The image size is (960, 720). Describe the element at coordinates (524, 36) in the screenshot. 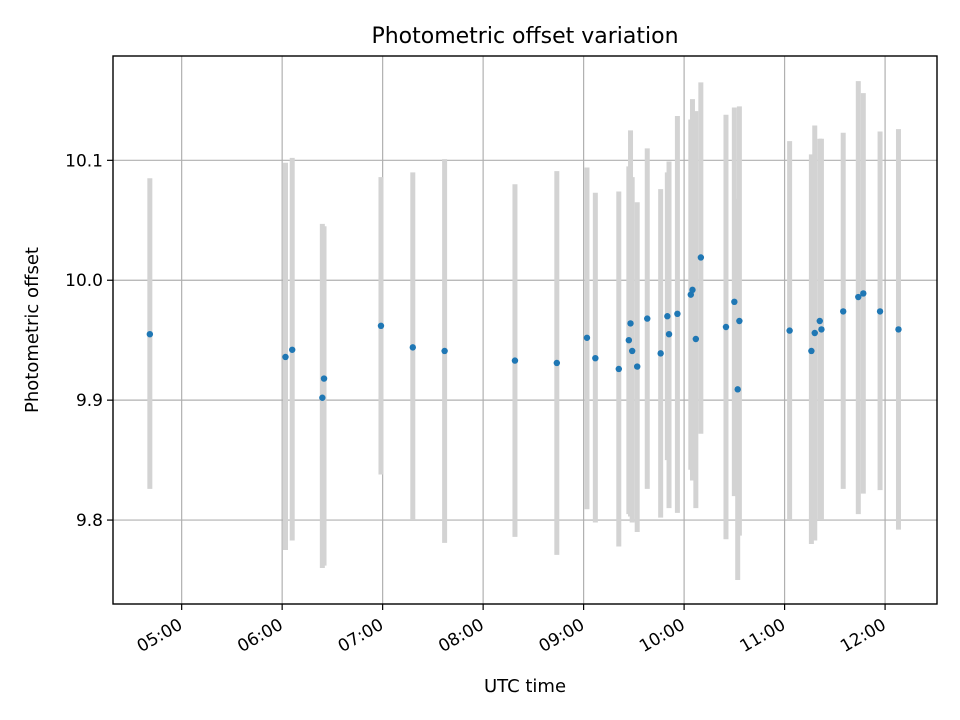

I see `chart-title: Photometric offset variation` at that location.